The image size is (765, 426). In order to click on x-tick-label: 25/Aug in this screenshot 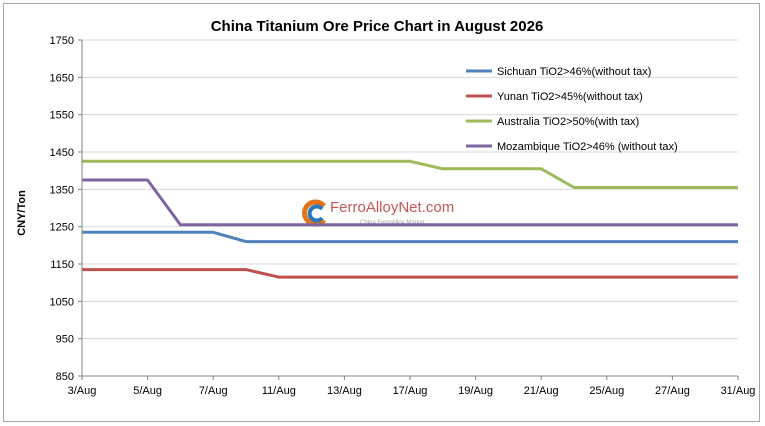, I will do `click(606, 391)`.